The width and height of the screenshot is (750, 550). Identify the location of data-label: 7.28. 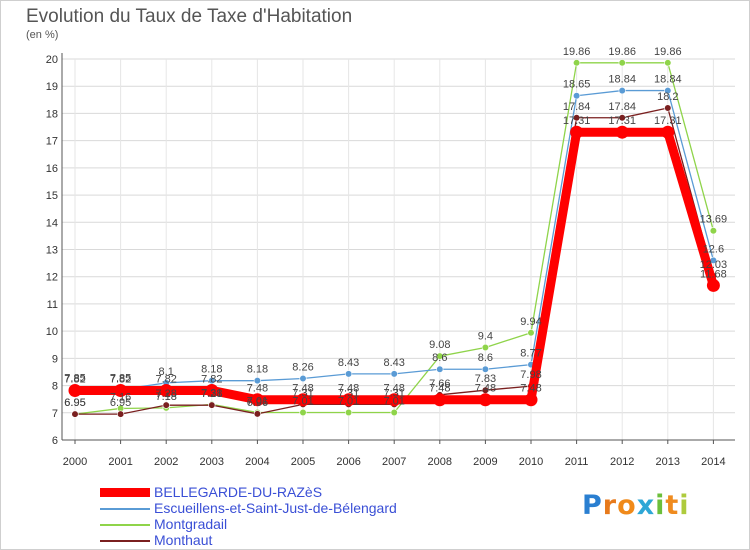
(211, 394).